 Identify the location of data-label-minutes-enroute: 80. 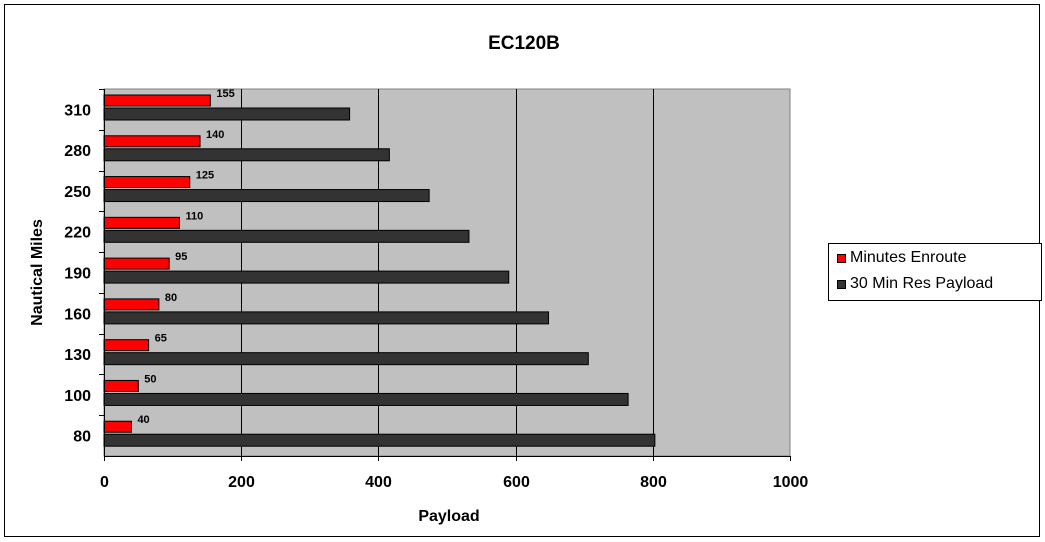
(171, 298).